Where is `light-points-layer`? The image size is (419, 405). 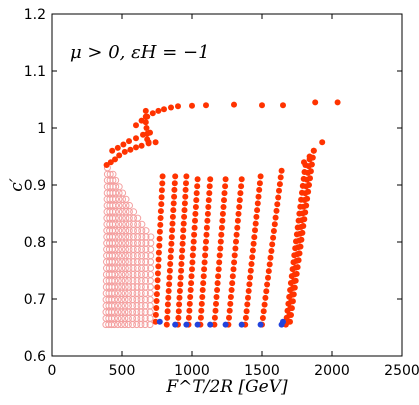 light-points-layer is located at coordinates (128, 246).